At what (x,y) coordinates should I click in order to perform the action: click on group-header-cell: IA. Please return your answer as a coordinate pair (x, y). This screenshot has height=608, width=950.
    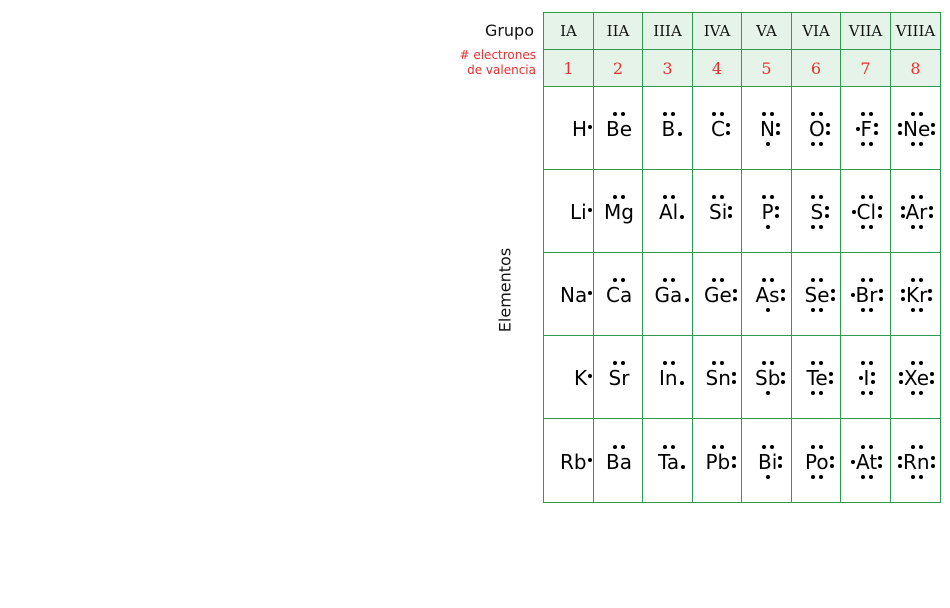
    Looking at the image, I should click on (568, 31).